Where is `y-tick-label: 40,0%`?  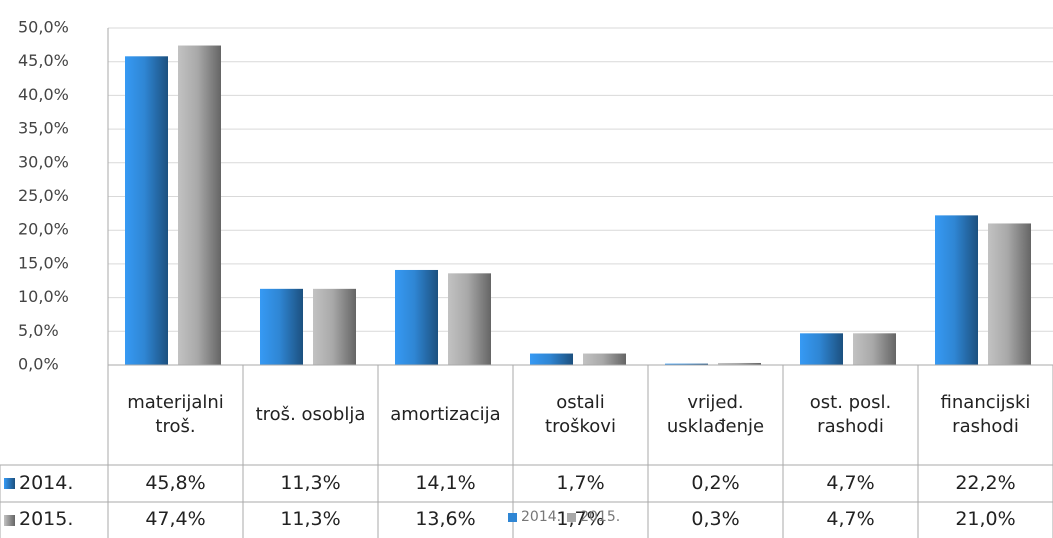
y-tick-label: 40,0% is located at coordinates (43, 94).